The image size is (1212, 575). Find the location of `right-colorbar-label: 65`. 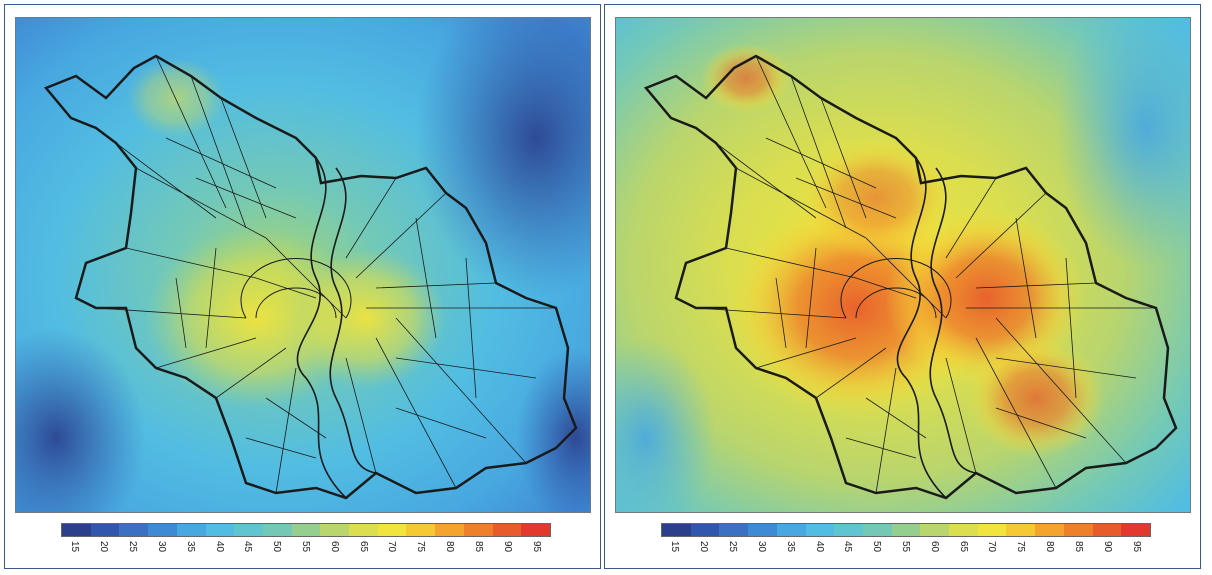

right-colorbar-label: 65 is located at coordinates (963, 547).